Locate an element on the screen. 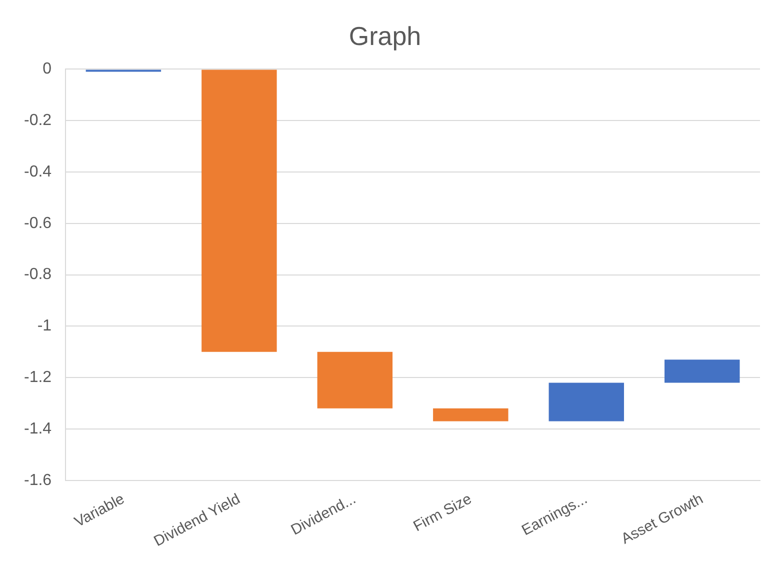 This screenshot has height=581, width=780. y-tick-label: -0.8 is located at coordinates (38, 275).